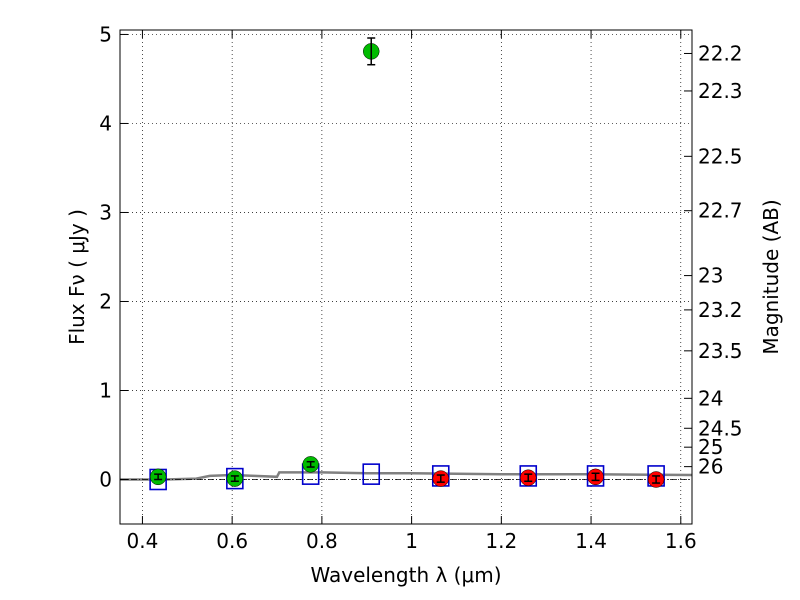  Describe the element at coordinates (105, 123) in the screenshot. I see `y-tick-label: 4` at that location.